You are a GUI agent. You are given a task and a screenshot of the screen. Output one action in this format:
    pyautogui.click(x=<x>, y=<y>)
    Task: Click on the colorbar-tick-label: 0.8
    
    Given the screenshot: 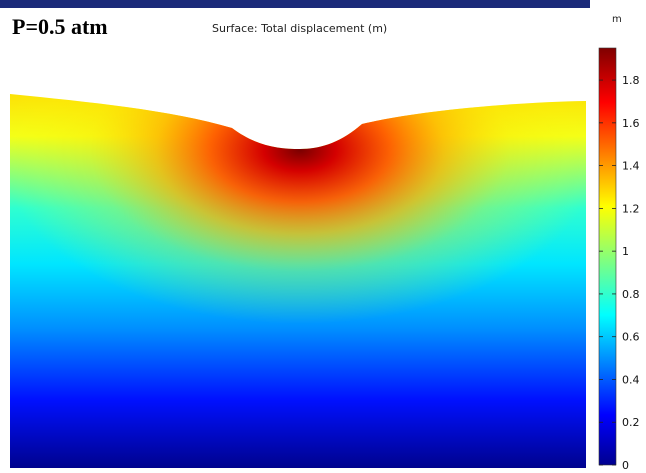 What is the action you would take?
    pyautogui.click(x=631, y=294)
    